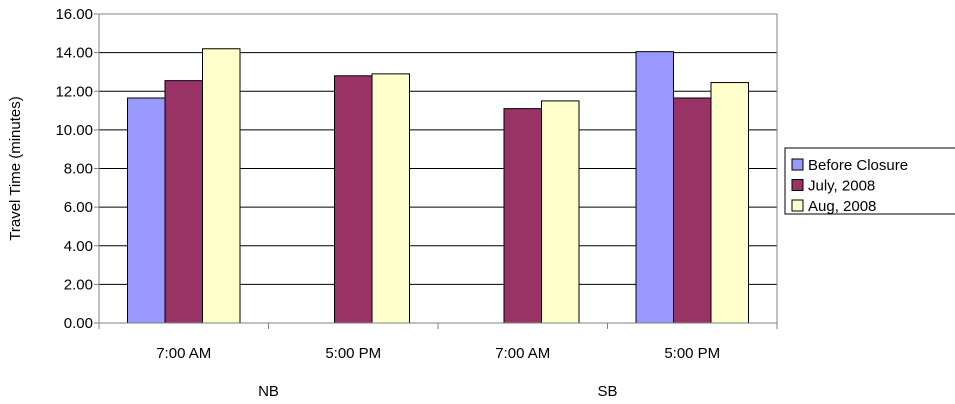 The width and height of the screenshot is (955, 404). Describe the element at coordinates (74, 91) in the screenshot. I see `y-tick-label: 12.00` at that location.